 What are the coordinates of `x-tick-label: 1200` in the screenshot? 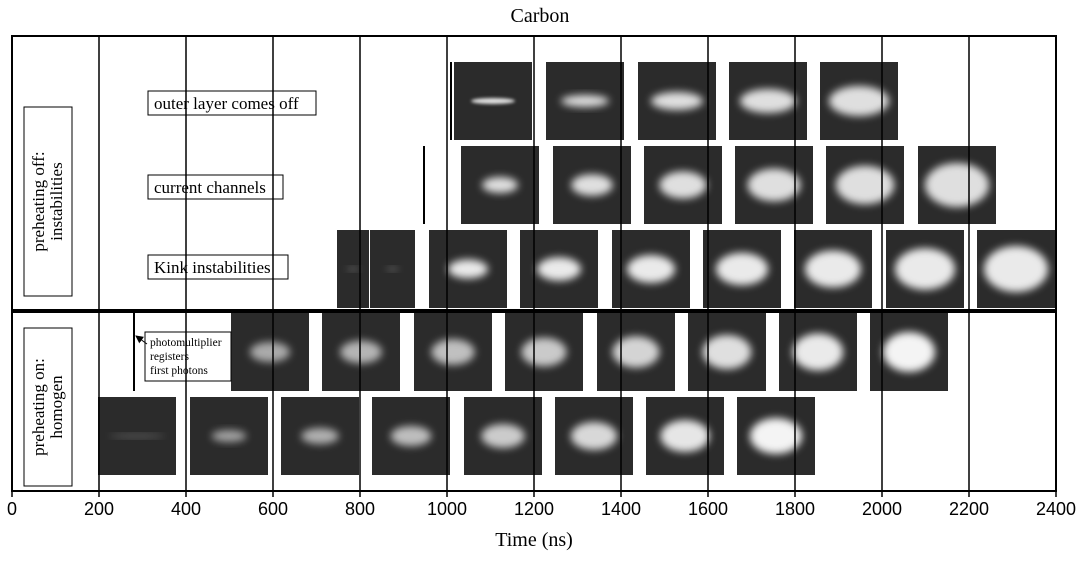 It's located at (534, 509).